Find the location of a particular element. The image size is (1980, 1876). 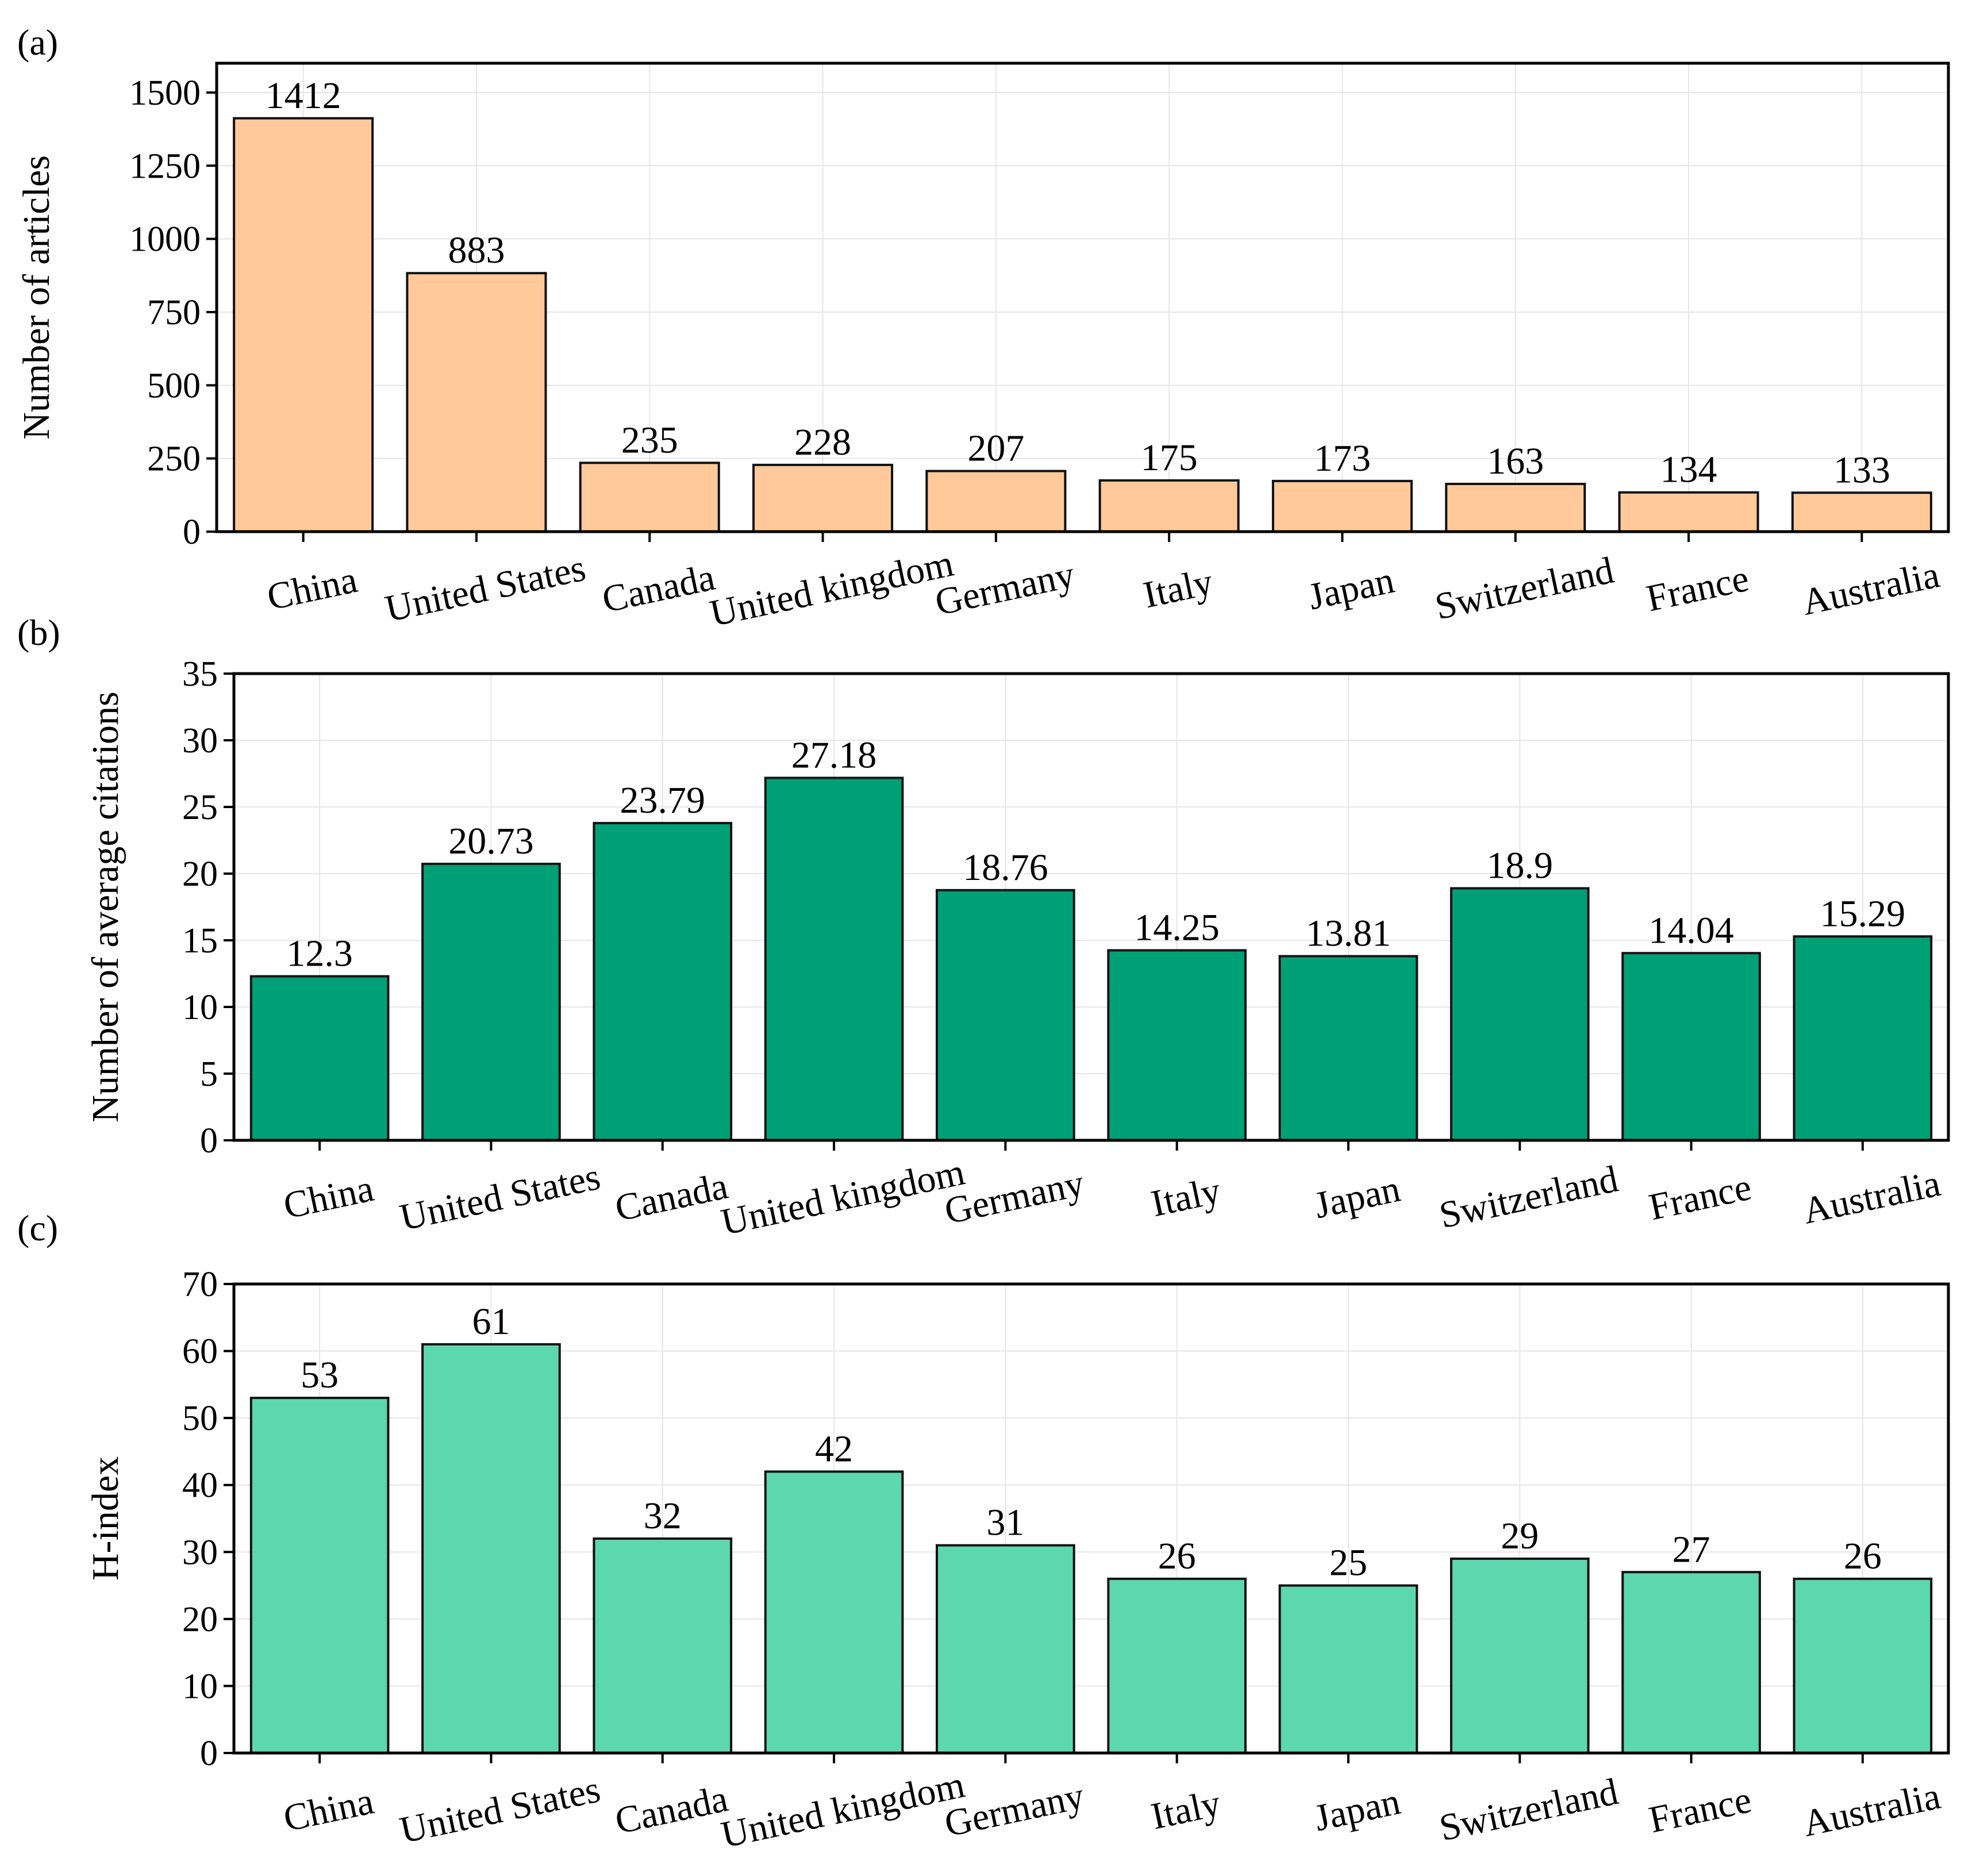

bar-value-label: 228 is located at coordinates (822, 442).